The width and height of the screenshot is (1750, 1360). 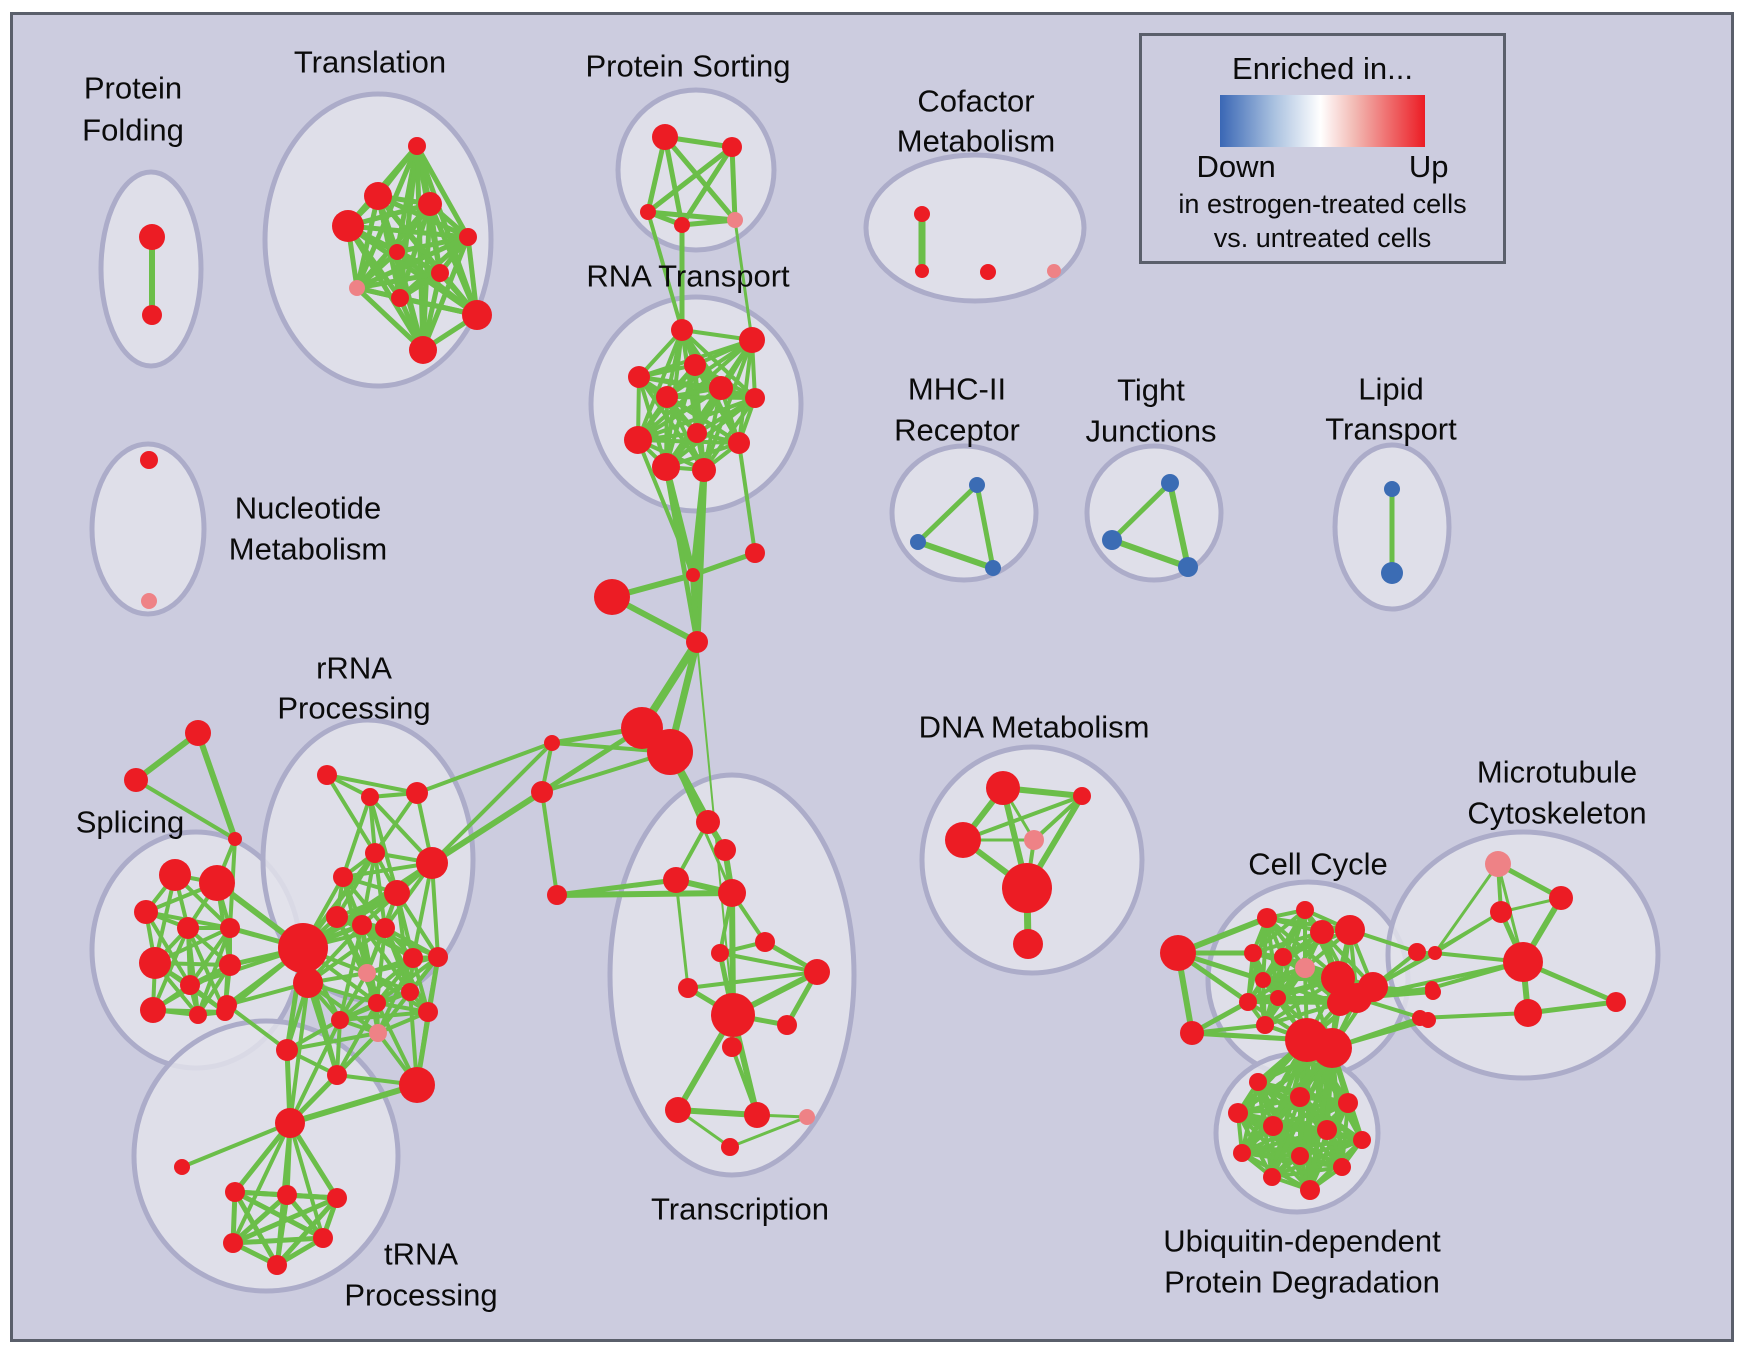 What do you see at coordinates (411, 942) in the screenshot?
I see `edge-r10-r13` at bounding box center [411, 942].